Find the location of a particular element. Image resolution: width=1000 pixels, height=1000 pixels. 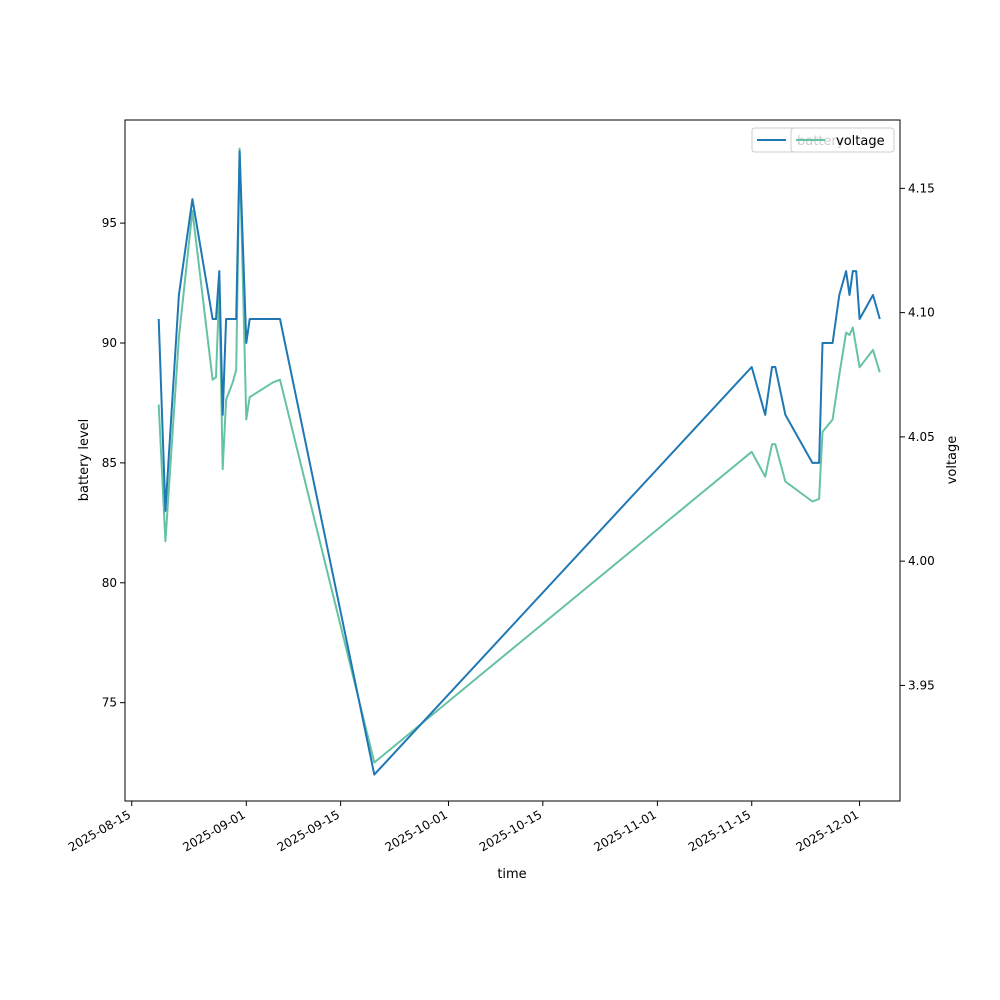

y-axis-left: 75 80 85 90 95 is located at coordinates (113, 463).